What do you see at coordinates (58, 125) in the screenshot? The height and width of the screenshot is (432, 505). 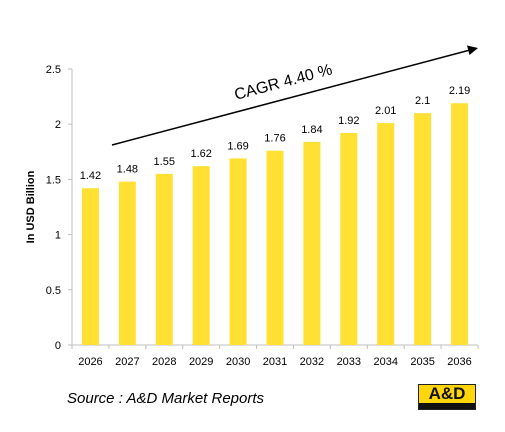 I see `y-tick-label: 2` at bounding box center [58, 125].